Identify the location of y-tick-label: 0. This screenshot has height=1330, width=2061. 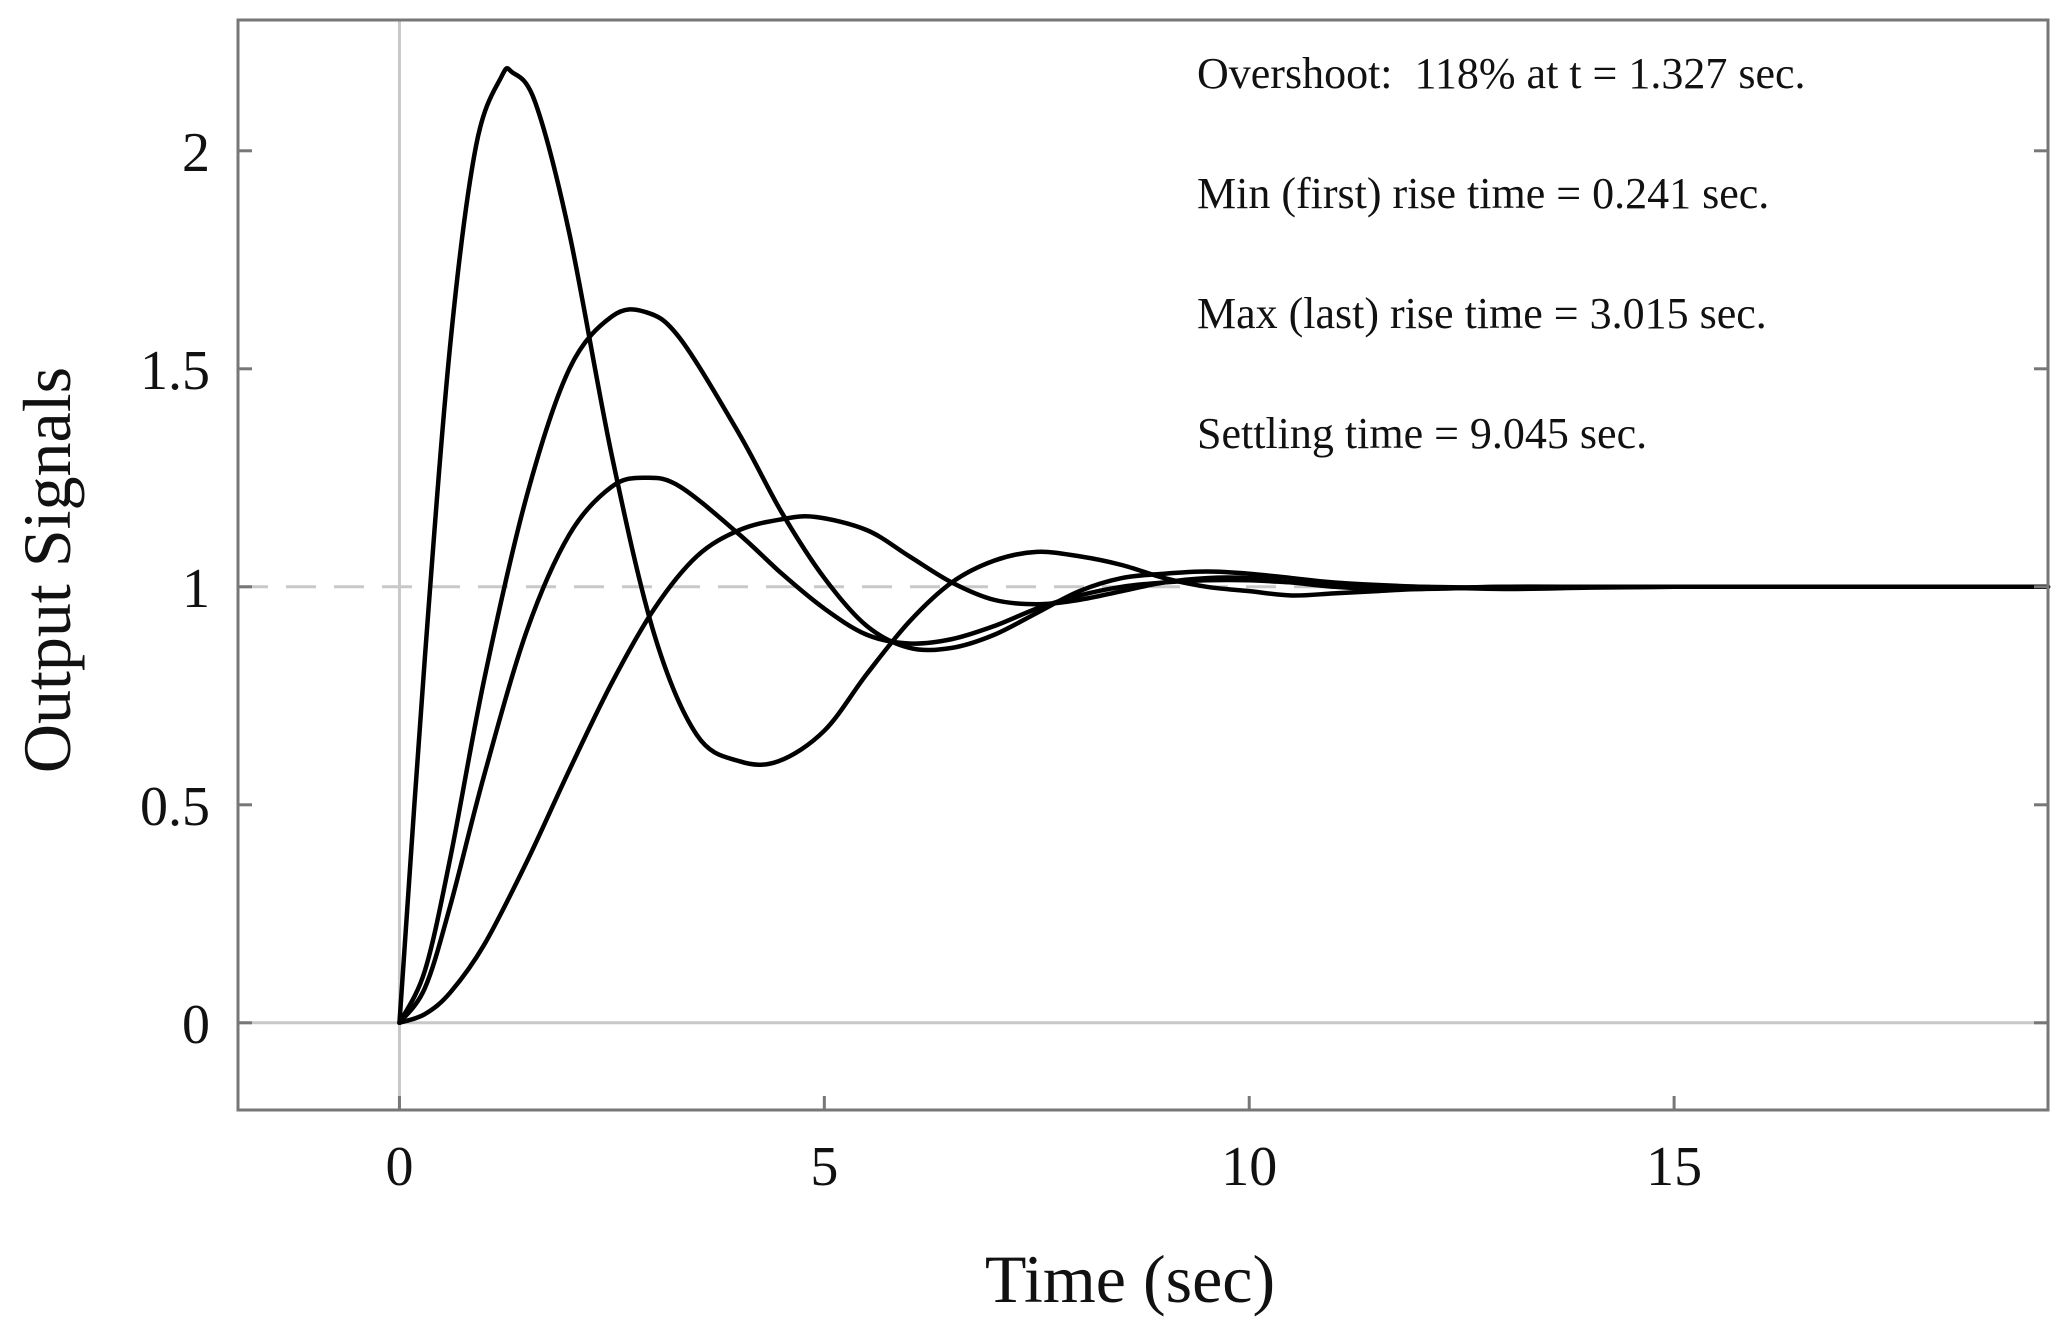
(196, 1025).